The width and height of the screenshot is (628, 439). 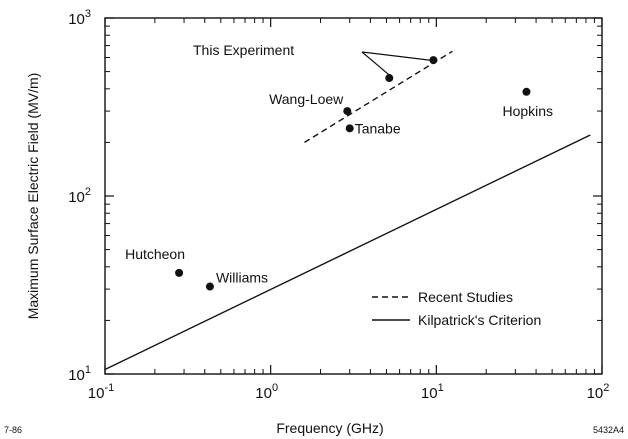 What do you see at coordinates (109, 388) in the screenshot?
I see `tick-label-exponent: -1` at bounding box center [109, 388].